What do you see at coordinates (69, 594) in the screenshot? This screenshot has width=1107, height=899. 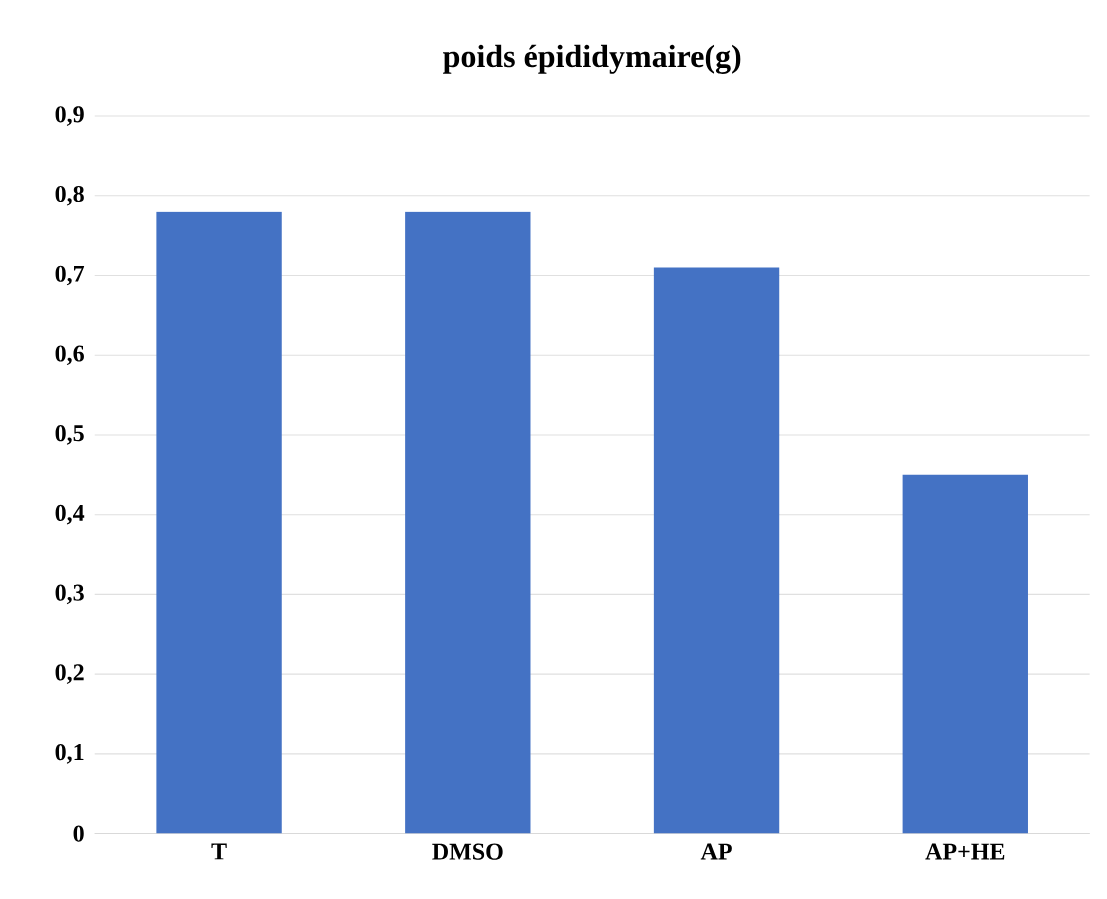 I see `y-tick-label: 0,3` at bounding box center [69, 594].